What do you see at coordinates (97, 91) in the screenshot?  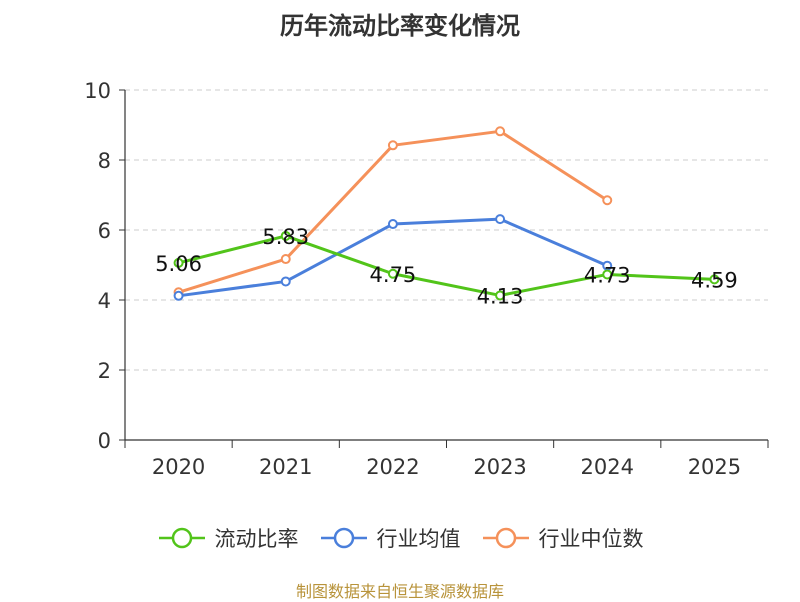 I see `y-tick-label: 10` at bounding box center [97, 91].